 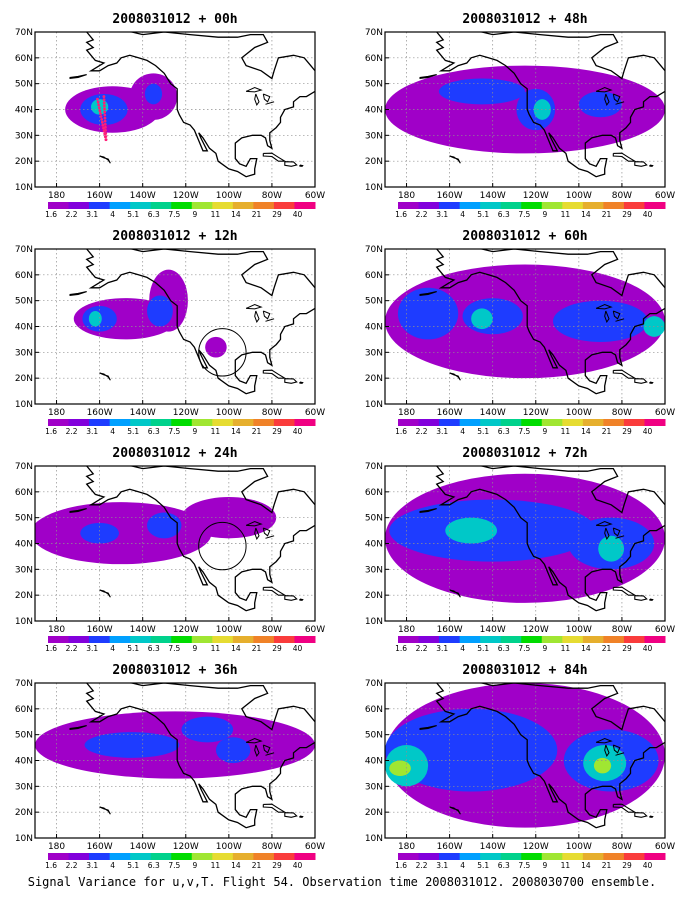 I want to click on y-tick-label: 40N, so click(x=24, y=545).